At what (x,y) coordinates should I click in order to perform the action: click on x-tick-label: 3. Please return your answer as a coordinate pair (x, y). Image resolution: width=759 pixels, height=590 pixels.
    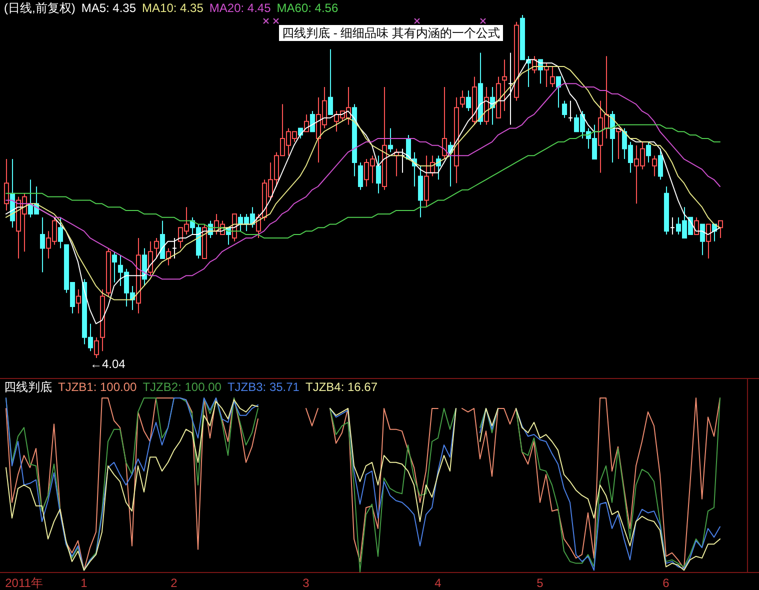
    Looking at the image, I should click on (306, 583).